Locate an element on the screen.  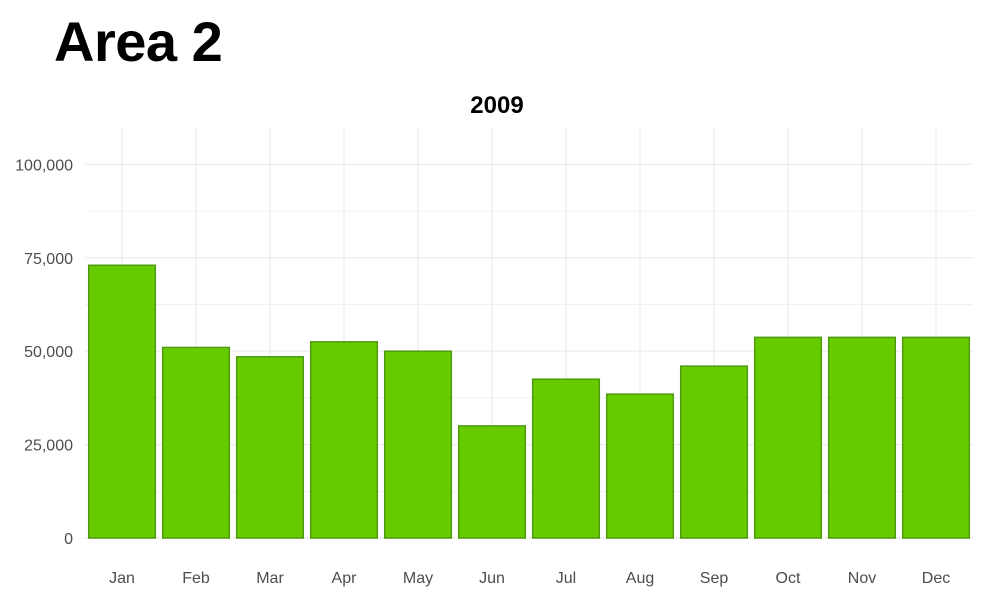
bar-dec is located at coordinates (936, 437).